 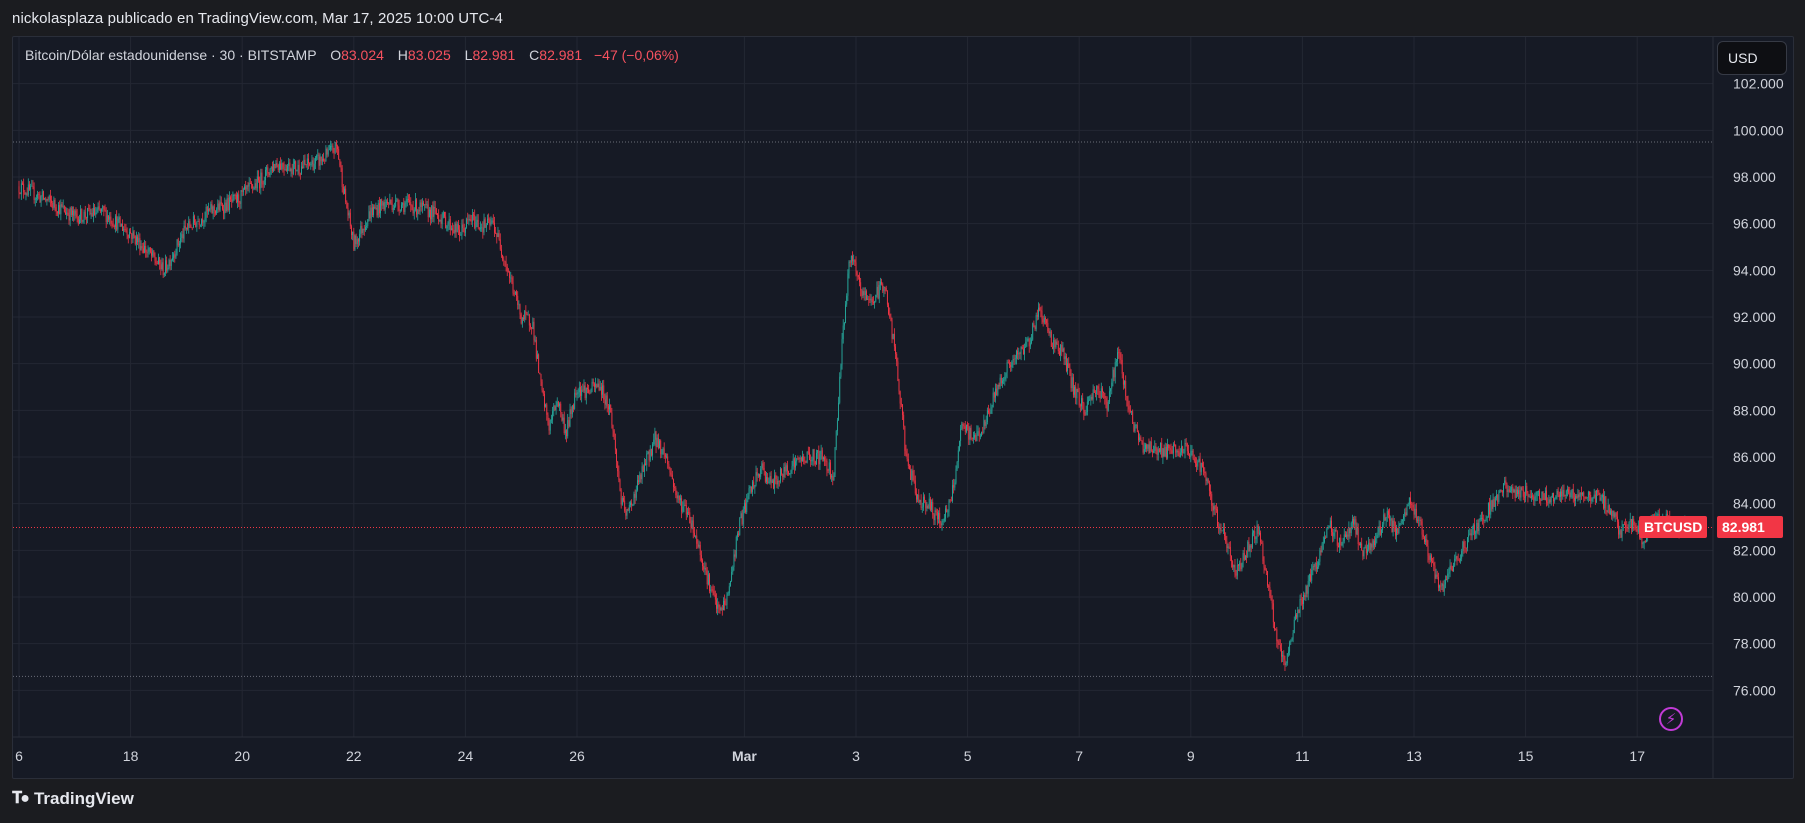 I want to click on x-tick-label: 18, so click(x=131, y=756).